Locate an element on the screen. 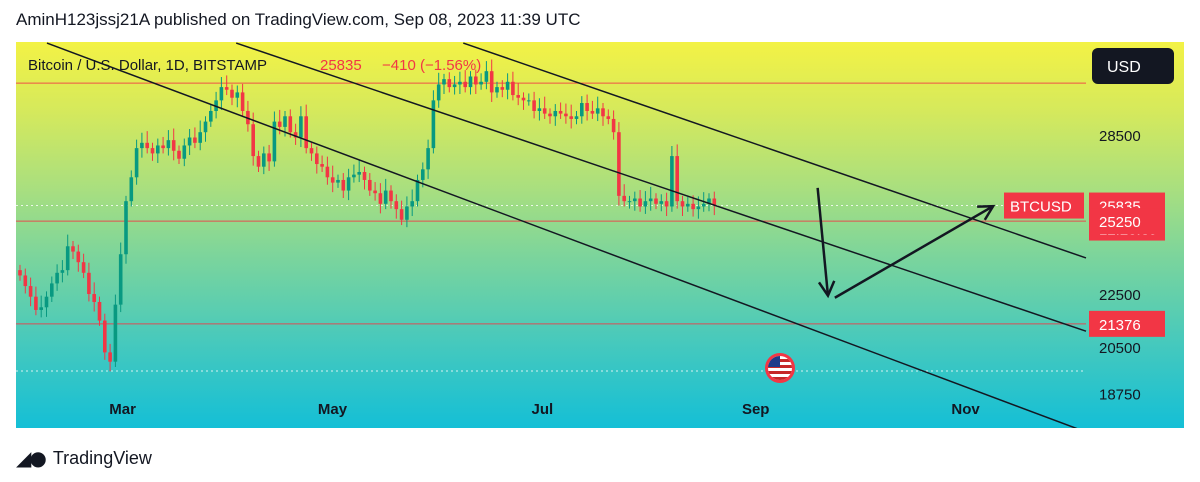 This screenshot has width=1200, height=482. legend-change: −410 (−1.56%) is located at coordinates (431, 65).